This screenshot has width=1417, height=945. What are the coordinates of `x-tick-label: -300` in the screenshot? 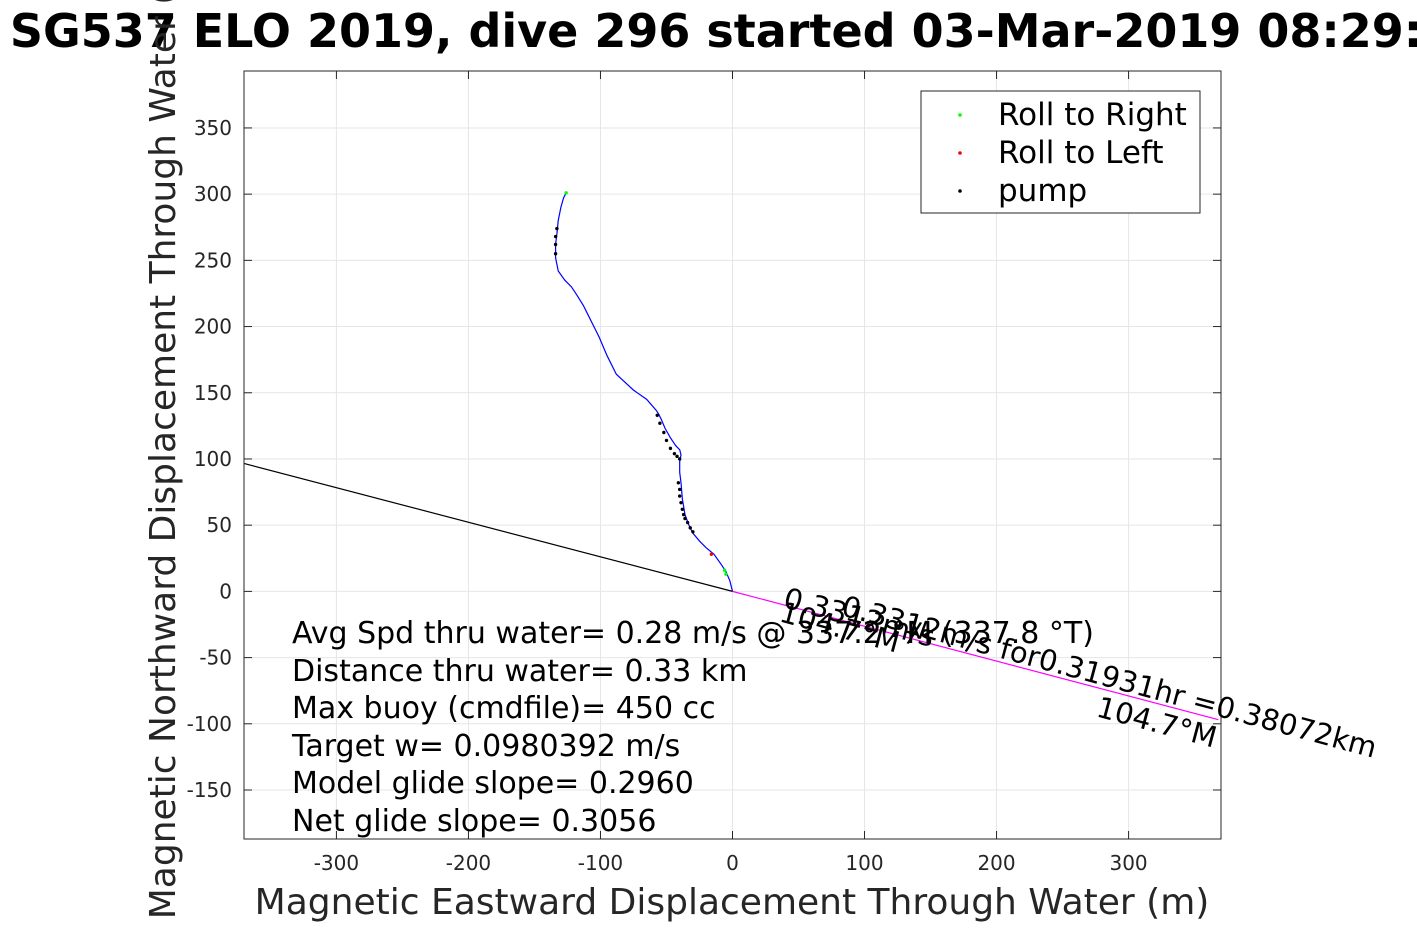 It's located at (336, 863).